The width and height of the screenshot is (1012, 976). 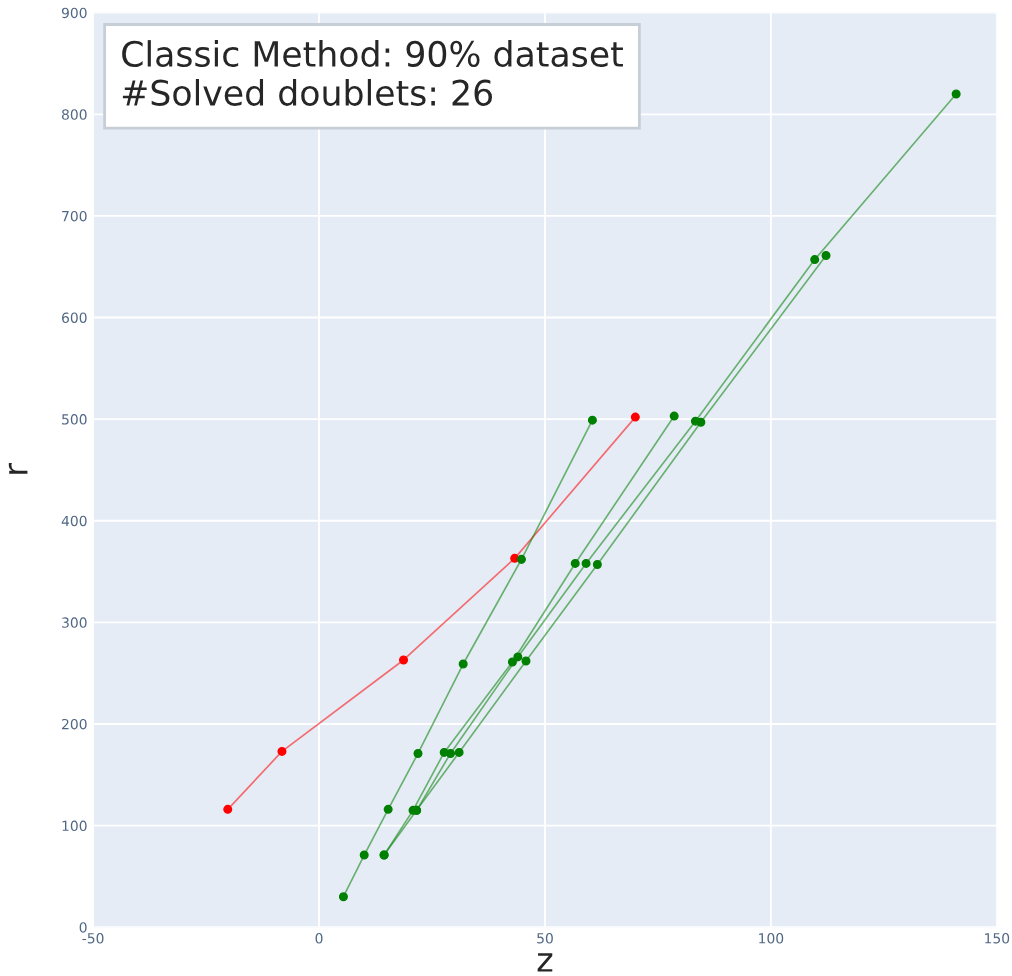 What do you see at coordinates (18, 468) in the screenshot?
I see `y-axis-title: r` at bounding box center [18, 468].